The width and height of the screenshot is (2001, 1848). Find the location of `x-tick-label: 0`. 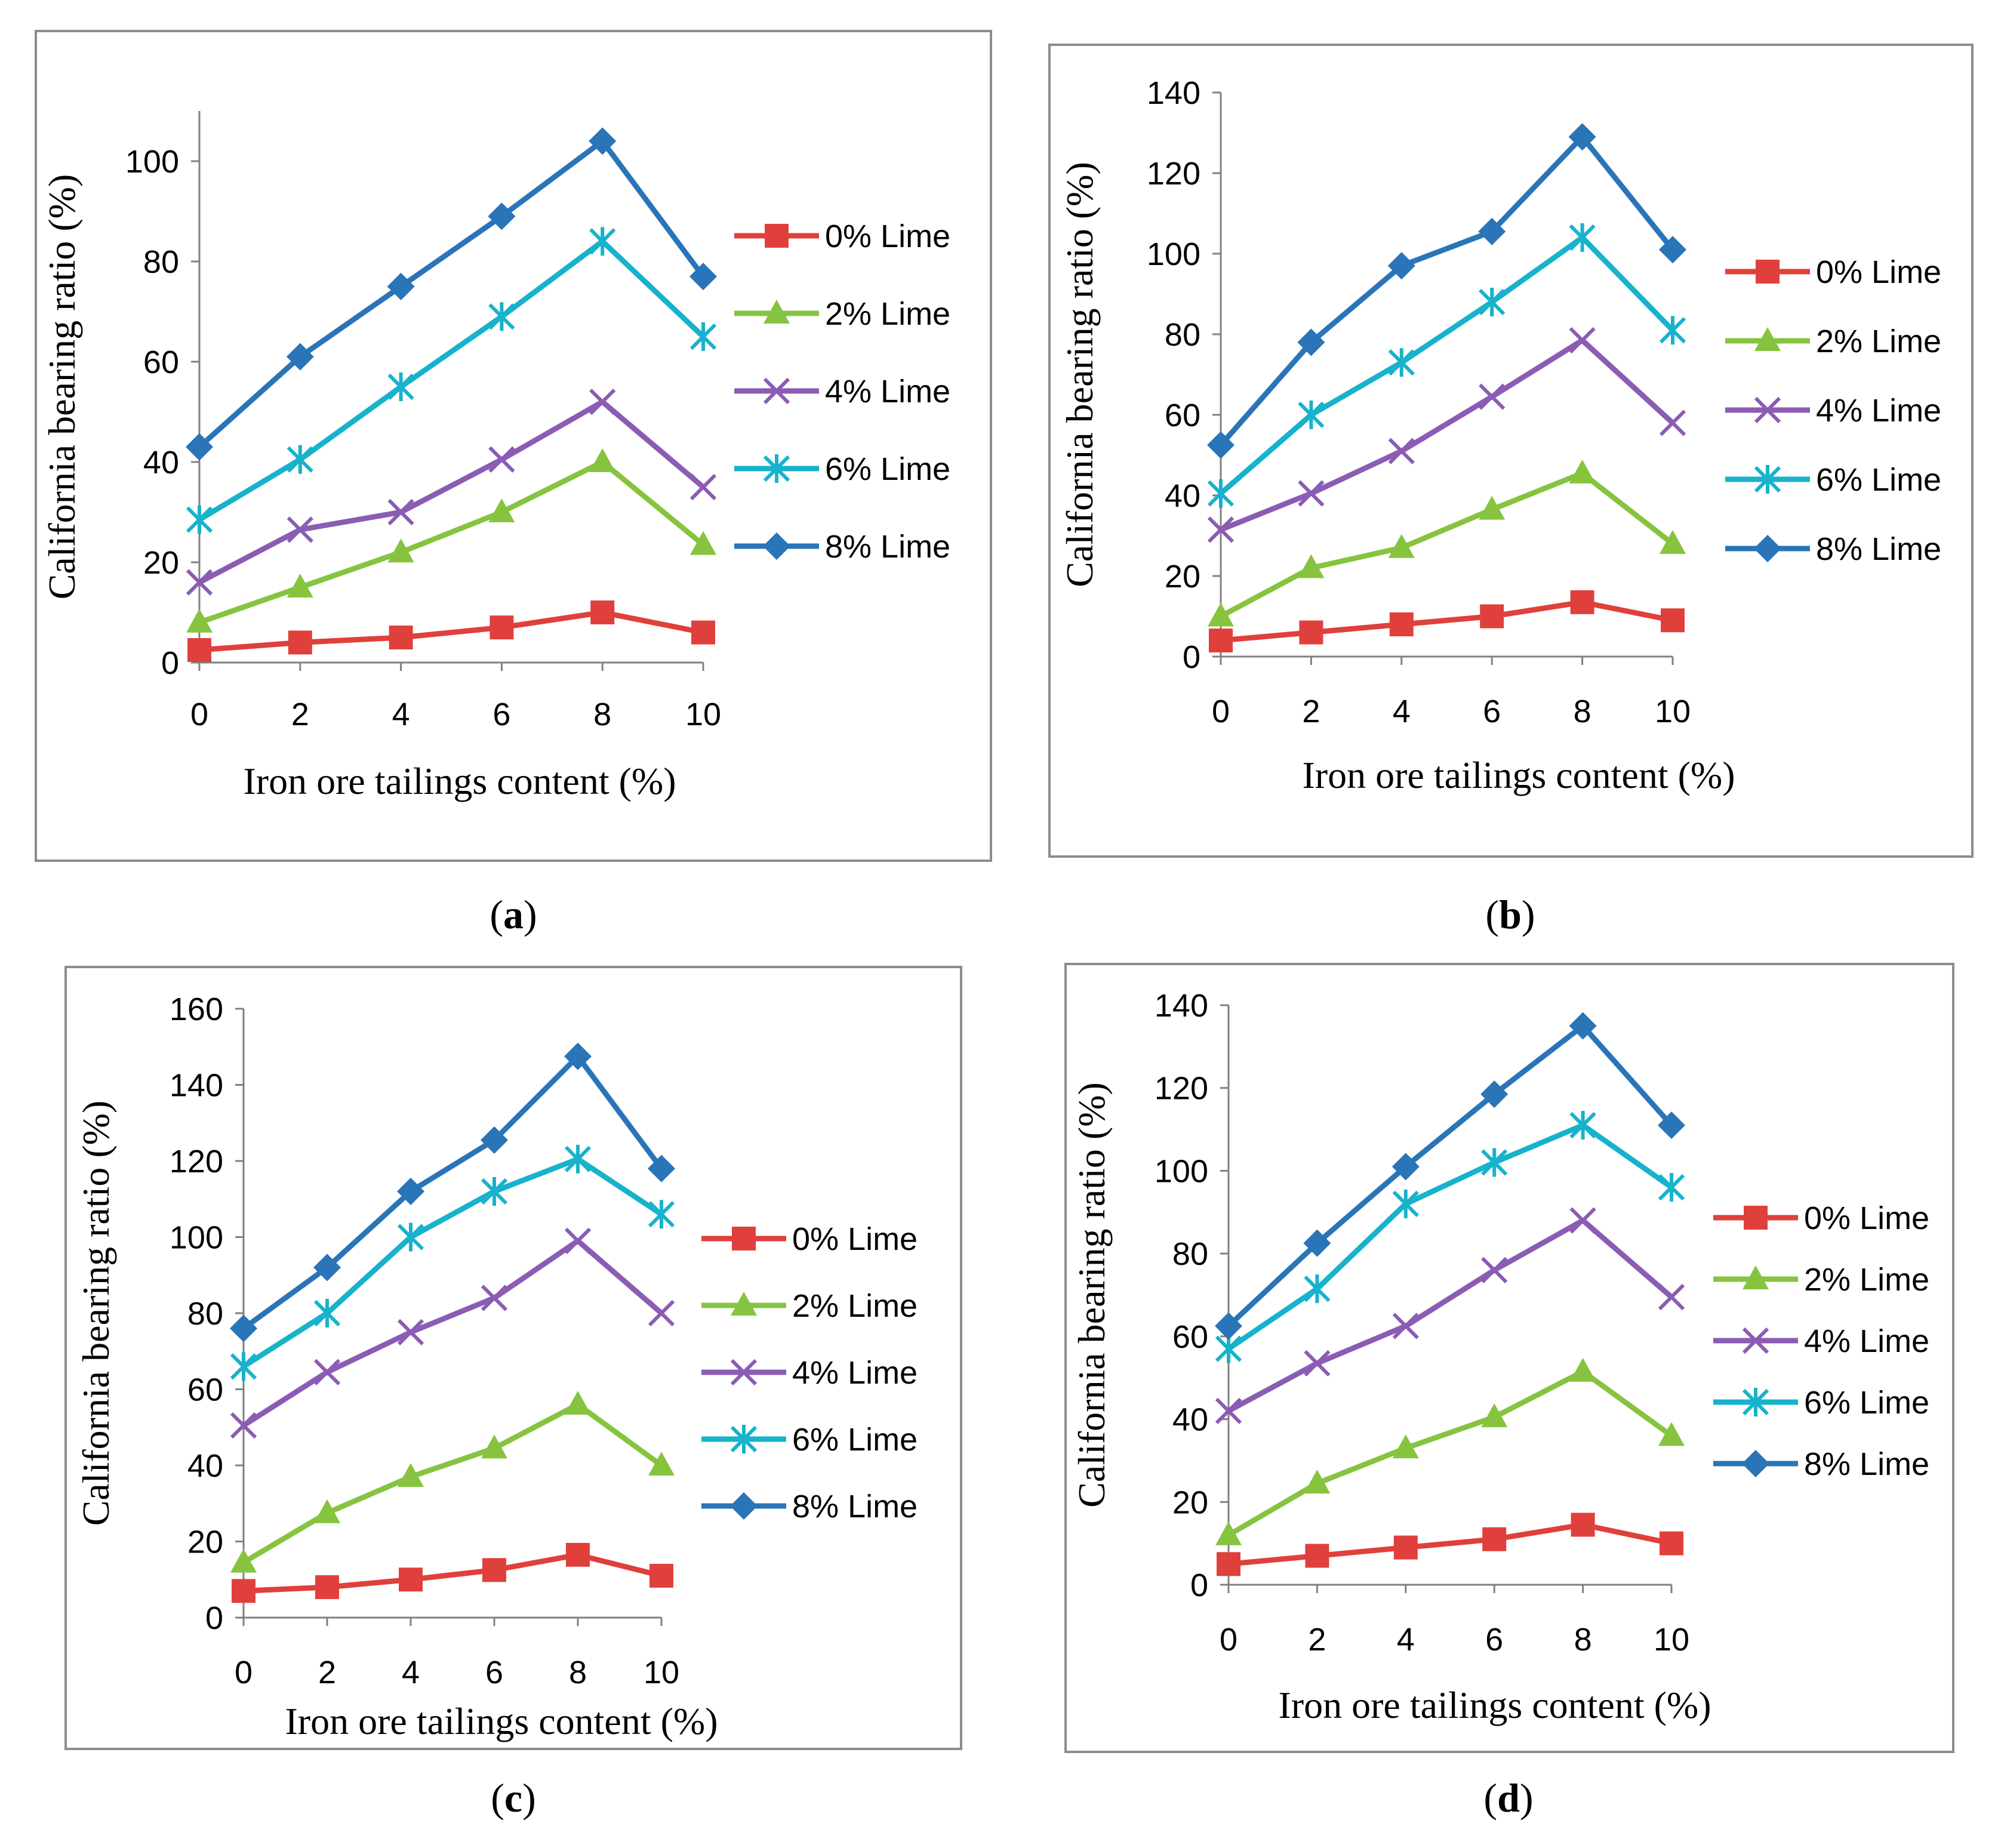

x-tick-label: 0 is located at coordinates (244, 1672).